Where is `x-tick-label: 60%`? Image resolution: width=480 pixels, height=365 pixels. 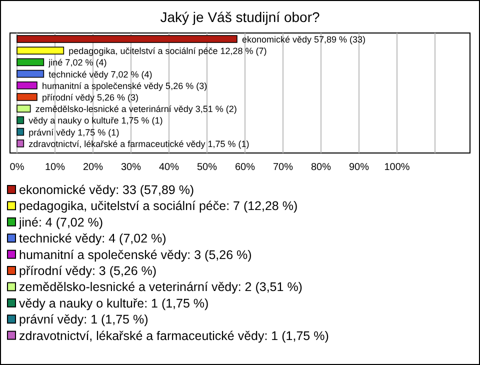 x-tick-label: 60% is located at coordinates (245, 167).